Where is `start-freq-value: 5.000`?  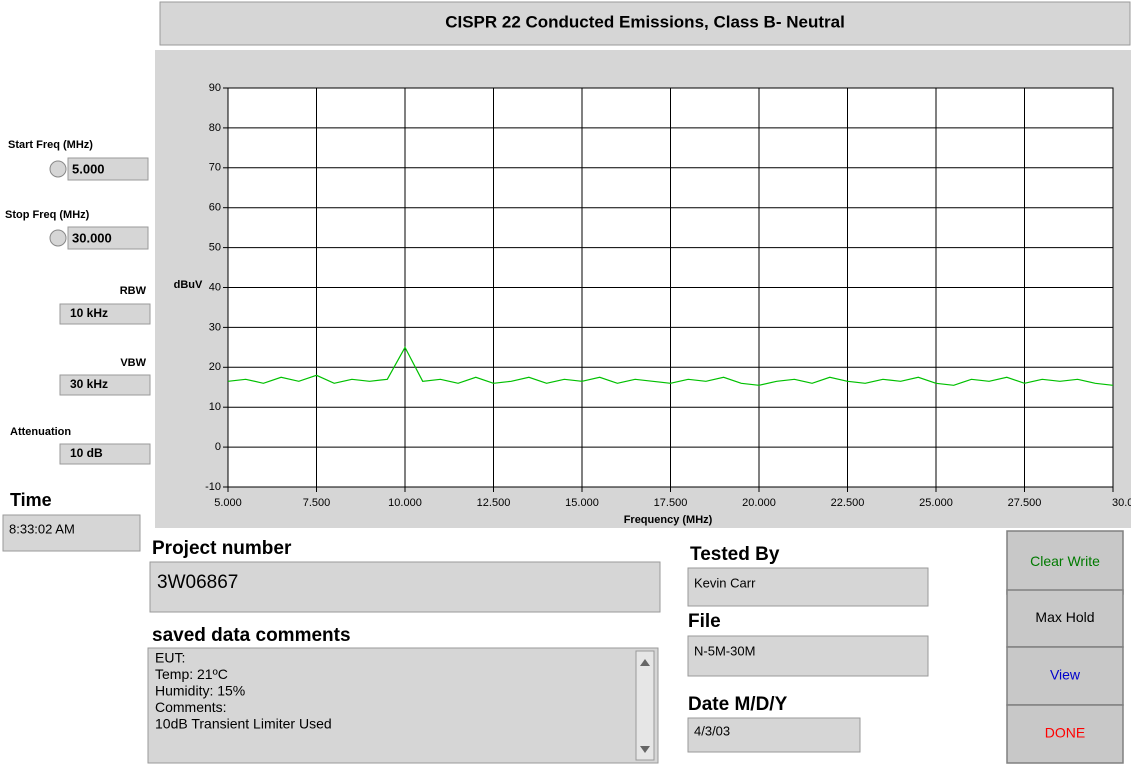
start-freq-value: 5.000 is located at coordinates (88, 168).